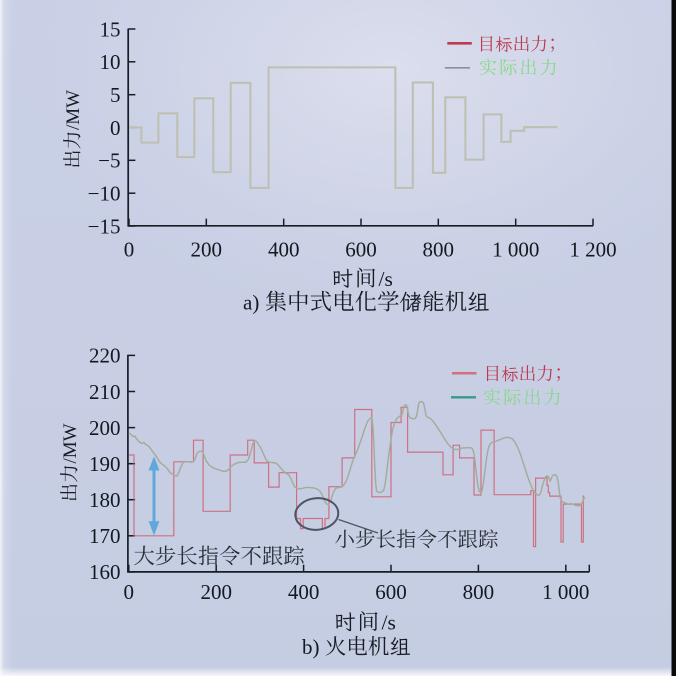 The width and height of the screenshot is (676, 681). Describe the element at coordinates (115, 95) in the screenshot. I see `svg-text: 5` at that location.